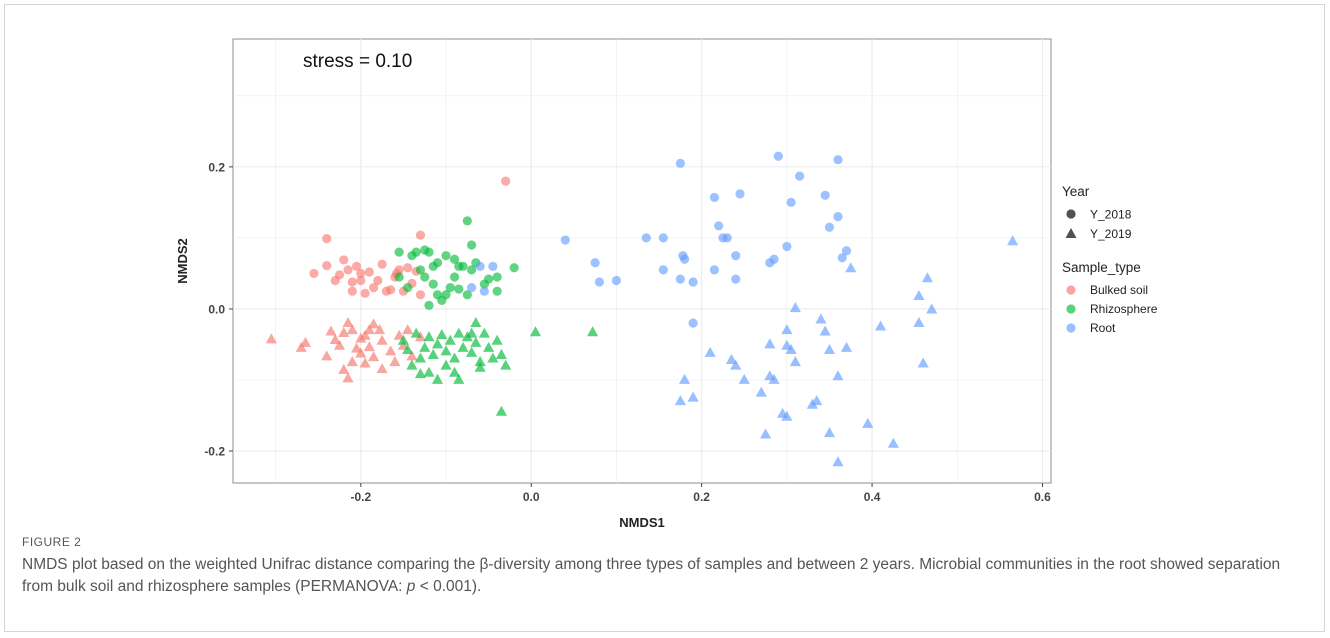 The height and width of the screenshot is (638, 1330). What do you see at coordinates (1076, 191) in the screenshot?
I see `legend-title-year: Year` at bounding box center [1076, 191].